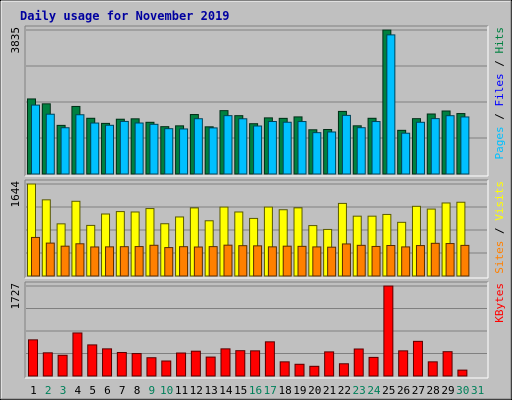  I want to click on x-tick-label-day-15: 15, so click(240, 390).